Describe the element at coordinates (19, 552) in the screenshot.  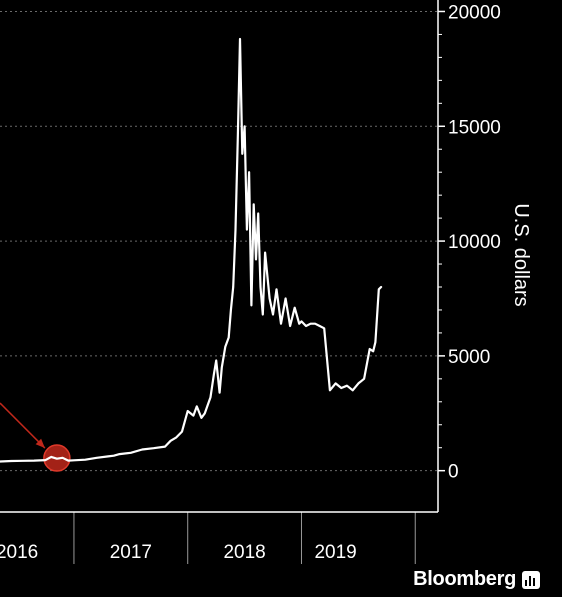
I see `x-tick-label: 2016` at that location.